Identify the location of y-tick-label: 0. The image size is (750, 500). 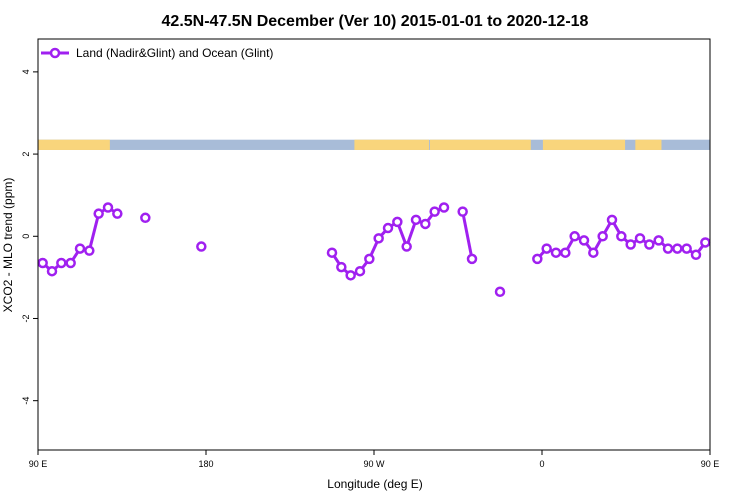
(26, 236).